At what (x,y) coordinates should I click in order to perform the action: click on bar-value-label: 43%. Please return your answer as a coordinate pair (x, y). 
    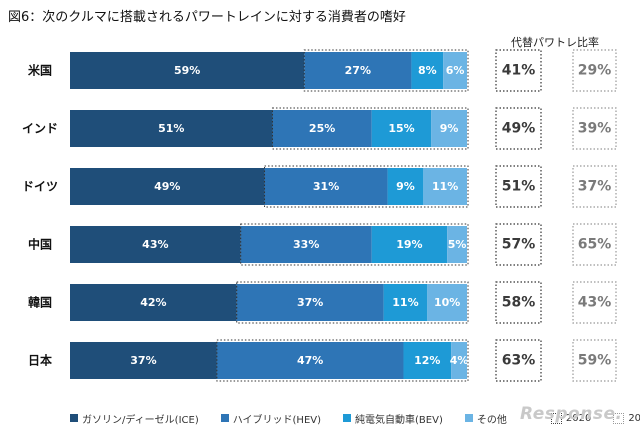
    Looking at the image, I should click on (155, 244).